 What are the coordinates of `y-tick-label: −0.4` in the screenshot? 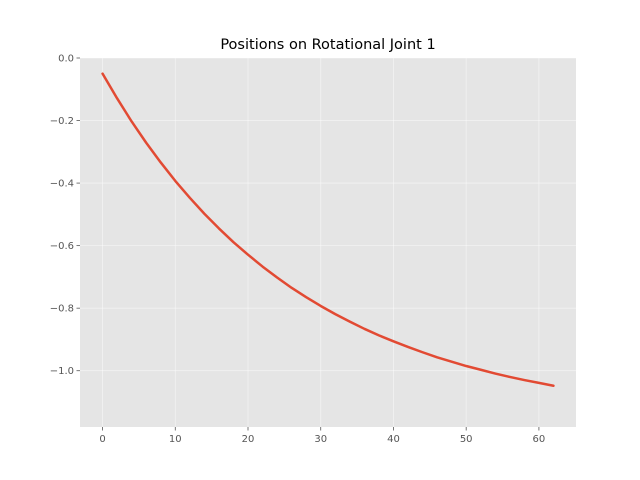 It's located at (62, 184).